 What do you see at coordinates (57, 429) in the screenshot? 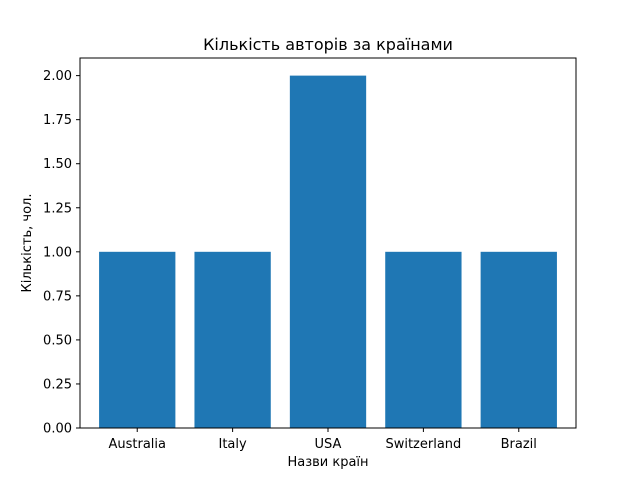
I see `y-tick-label: 0.00` at bounding box center [57, 429].